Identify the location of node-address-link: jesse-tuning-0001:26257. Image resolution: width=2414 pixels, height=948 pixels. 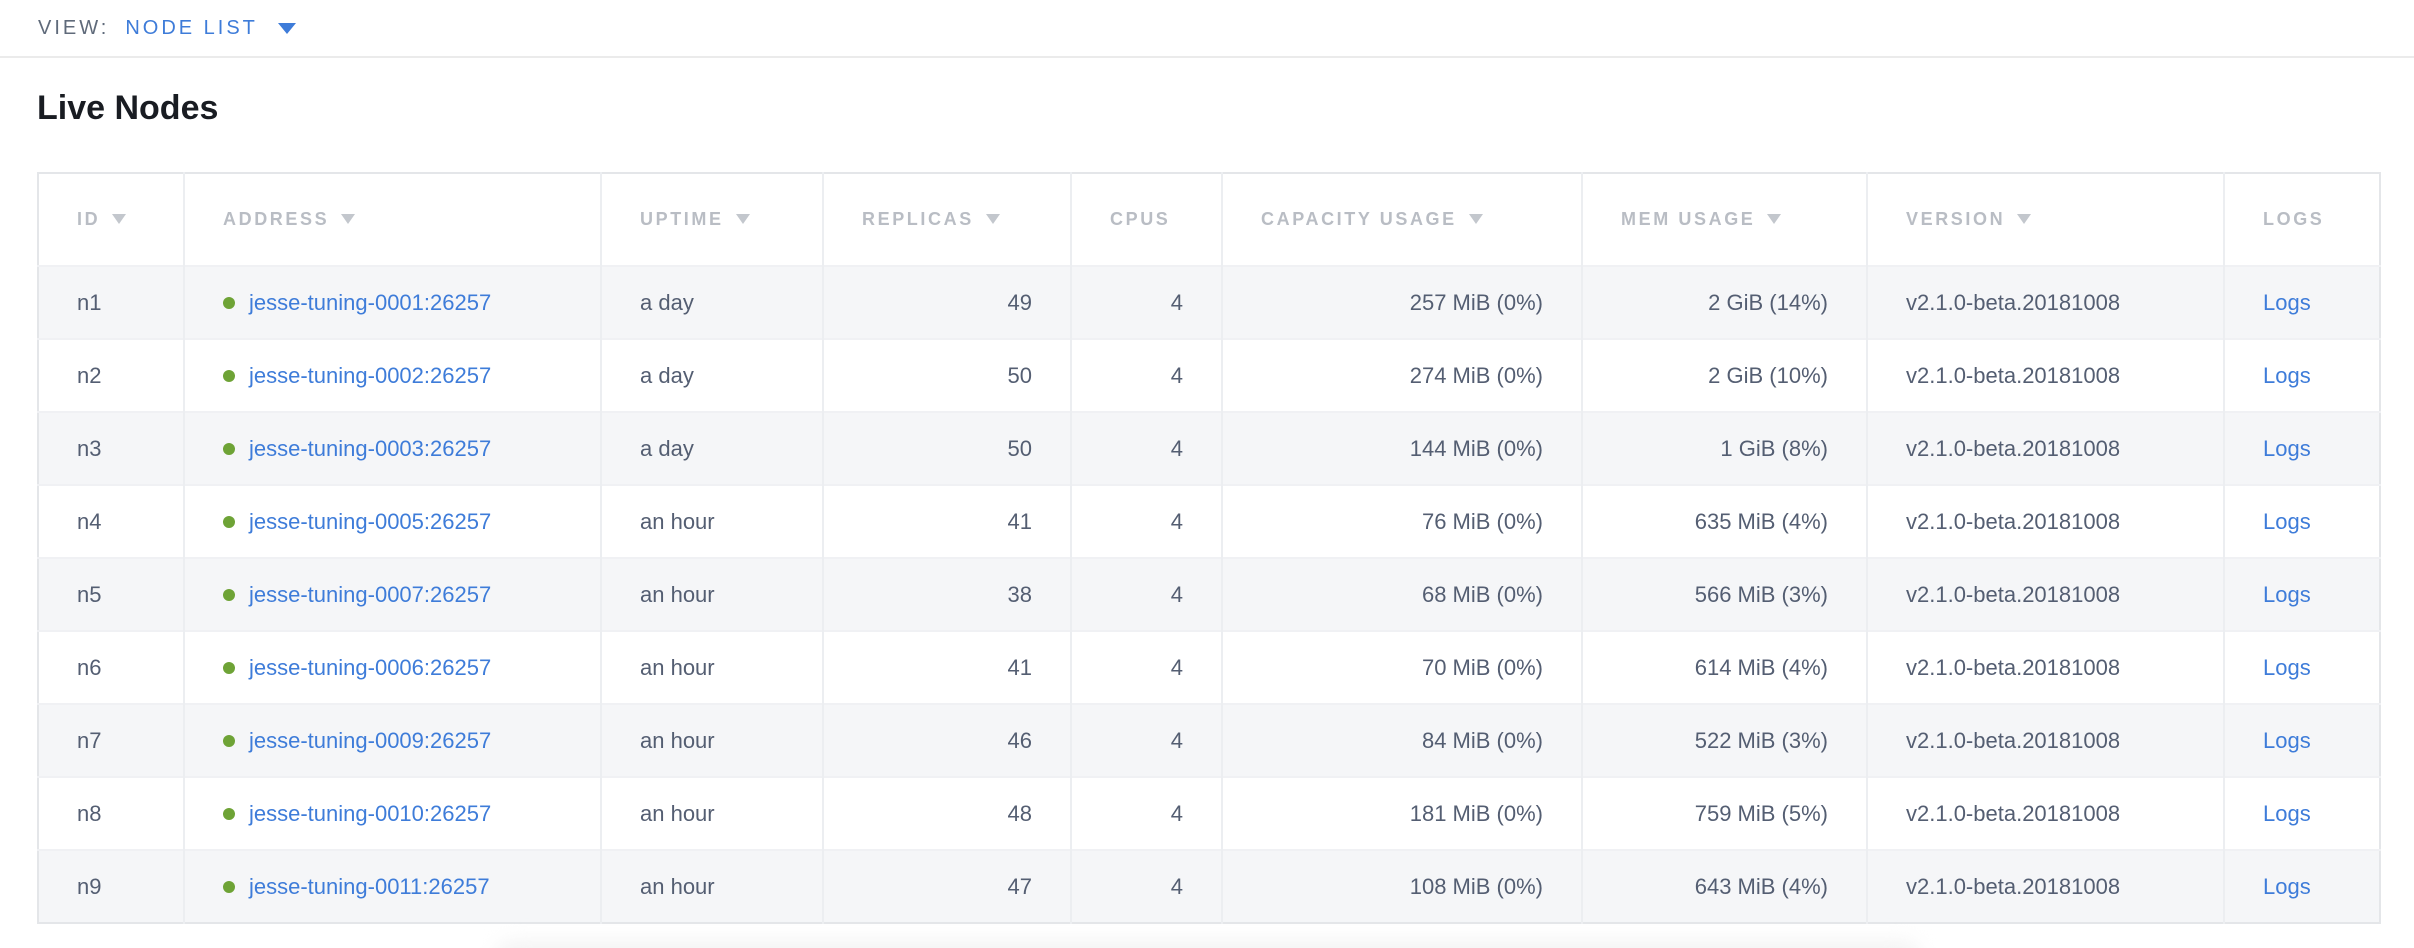
(370, 302).